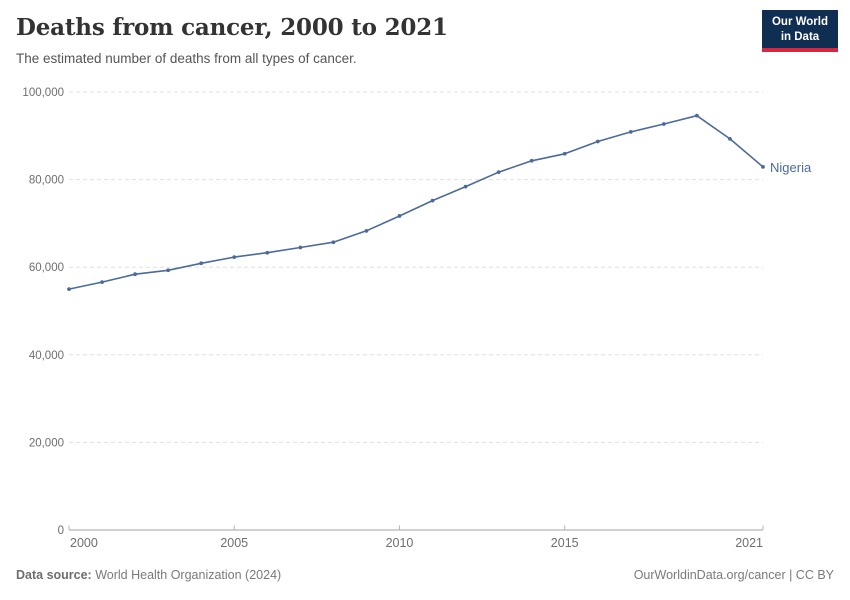  What do you see at coordinates (800, 50) in the screenshot?
I see `owid-logo-red-bar` at bounding box center [800, 50].